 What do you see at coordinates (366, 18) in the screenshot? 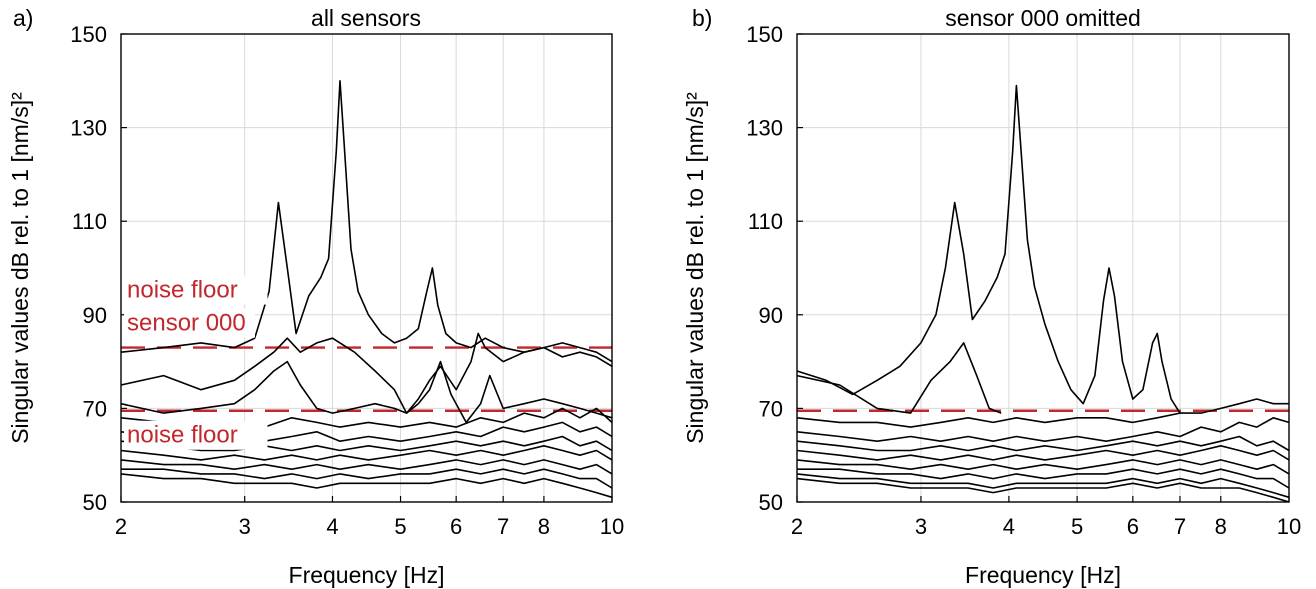
I see `chart-title: all sensors` at bounding box center [366, 18].